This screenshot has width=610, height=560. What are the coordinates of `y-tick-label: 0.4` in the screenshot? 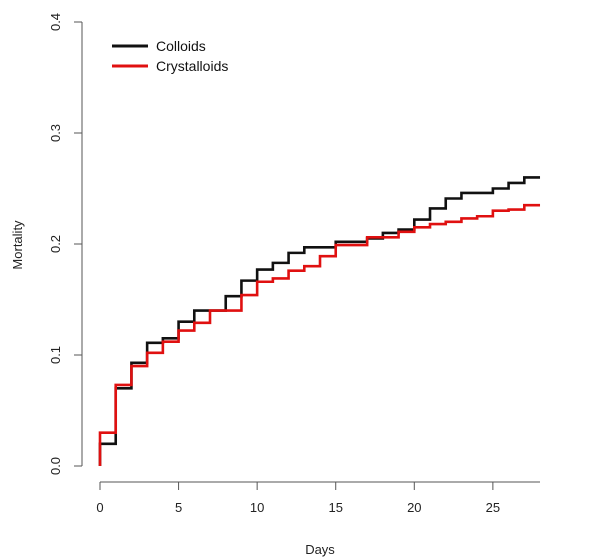 It's located at (55, 22).